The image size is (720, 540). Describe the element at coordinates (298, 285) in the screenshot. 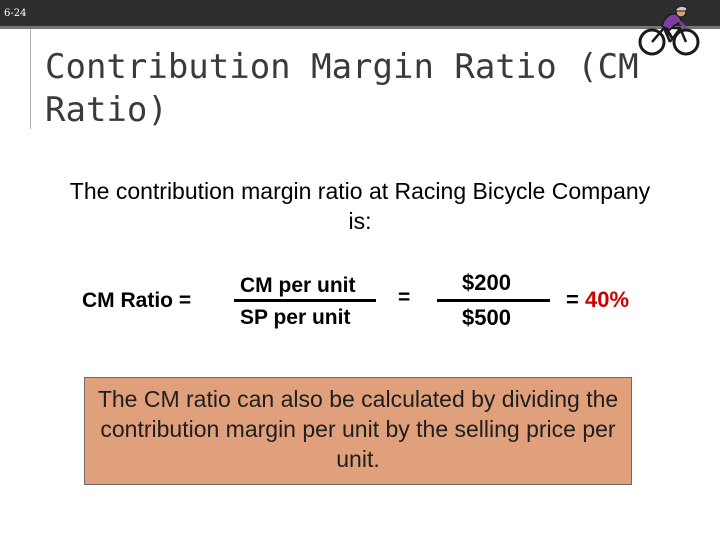

I see `formula-numerator: CM per unit` at that location.